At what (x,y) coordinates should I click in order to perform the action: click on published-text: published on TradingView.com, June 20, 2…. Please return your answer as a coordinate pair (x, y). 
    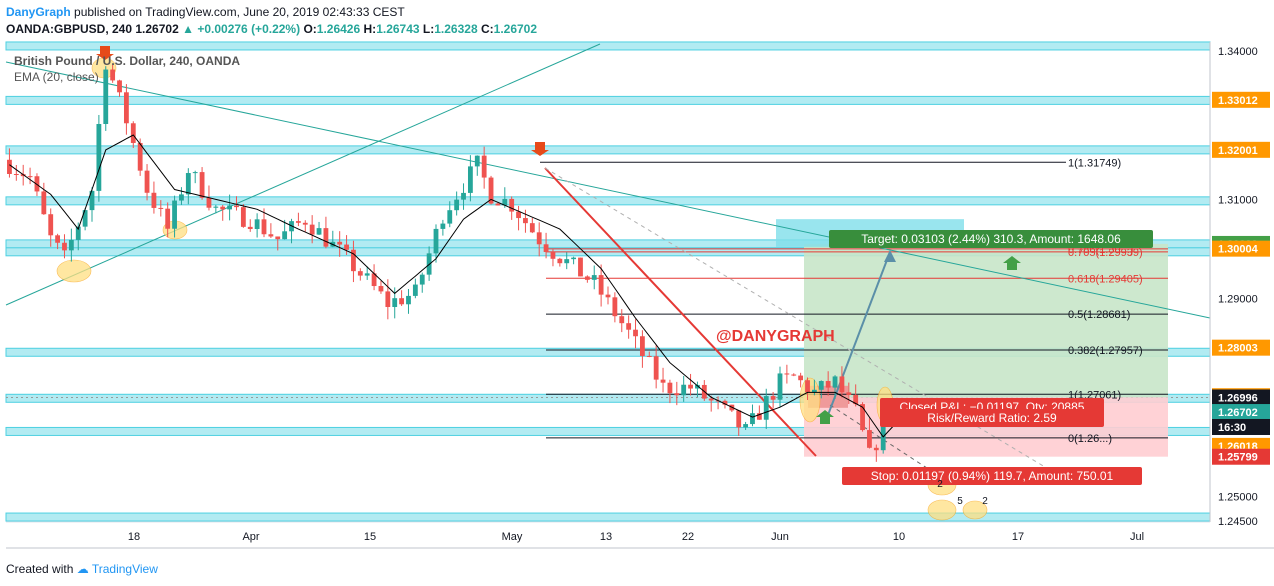
    Looking at the image, I should click on (239, 12).